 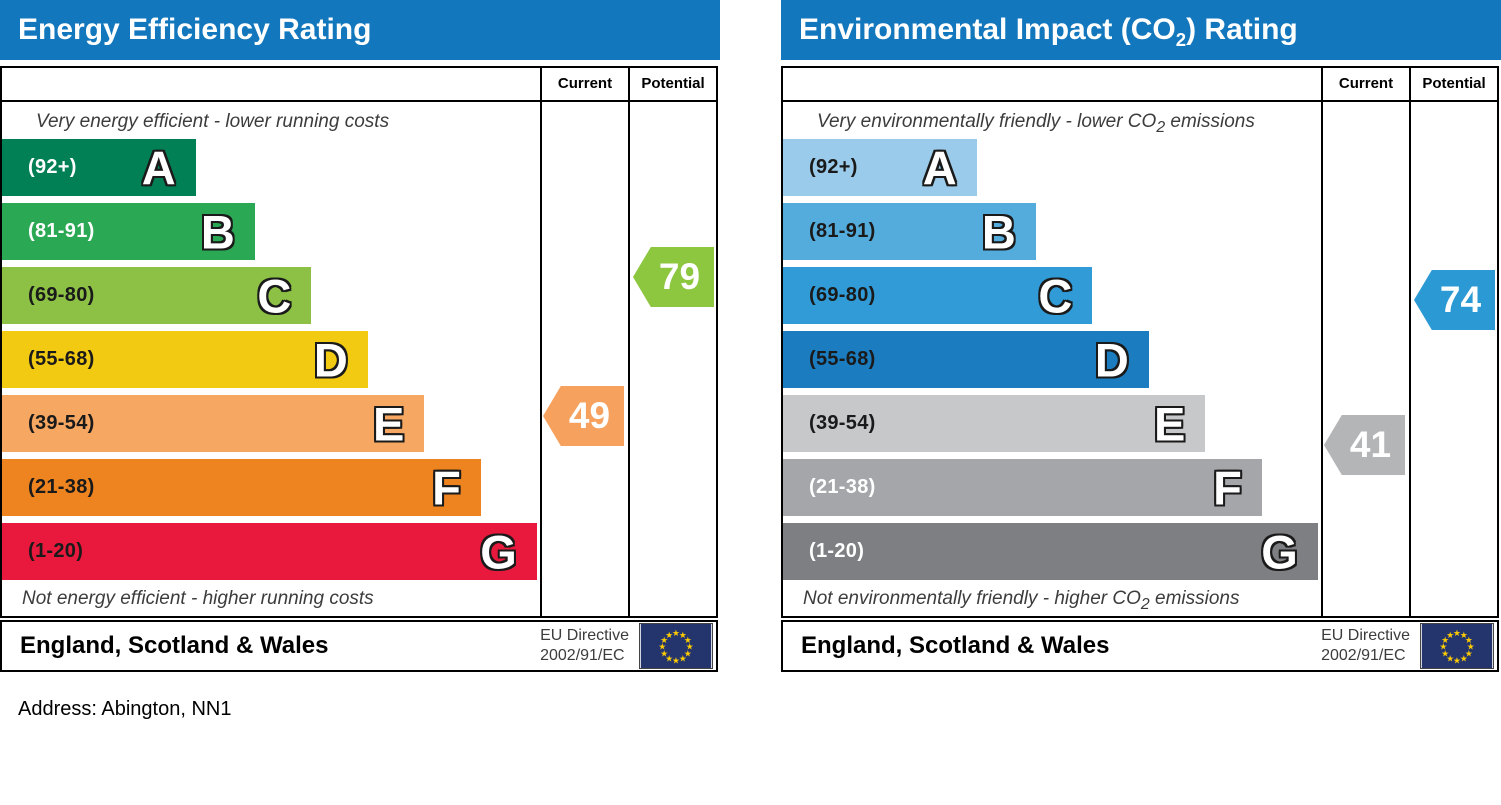 I want to click on band-e: (39-54) E, so click(x=213, y=423).